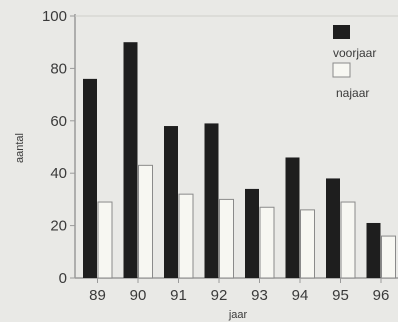 This screenshot has width=398, height=322. Describe the element at coordinates (138, 295) in the screenshot. I see `x-tick-label-90: 90` at that location.